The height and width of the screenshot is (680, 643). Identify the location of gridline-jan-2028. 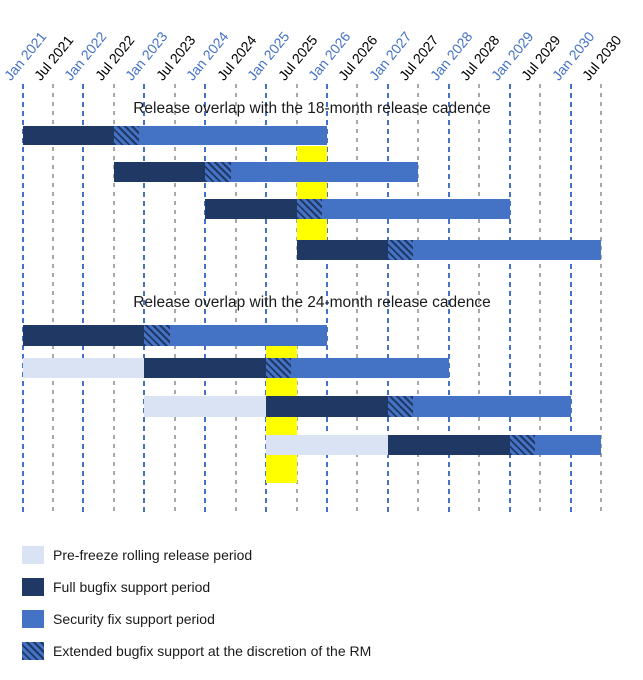
(448, 299).